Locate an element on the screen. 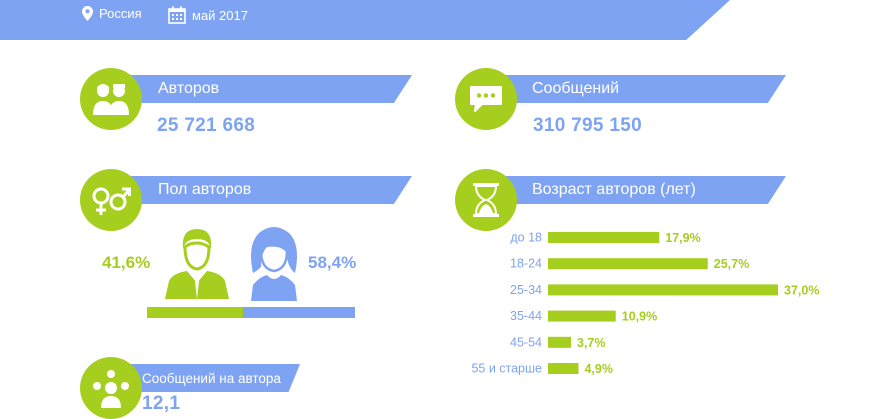  male-percent: 41,6% is located at coordinates (126, 262).